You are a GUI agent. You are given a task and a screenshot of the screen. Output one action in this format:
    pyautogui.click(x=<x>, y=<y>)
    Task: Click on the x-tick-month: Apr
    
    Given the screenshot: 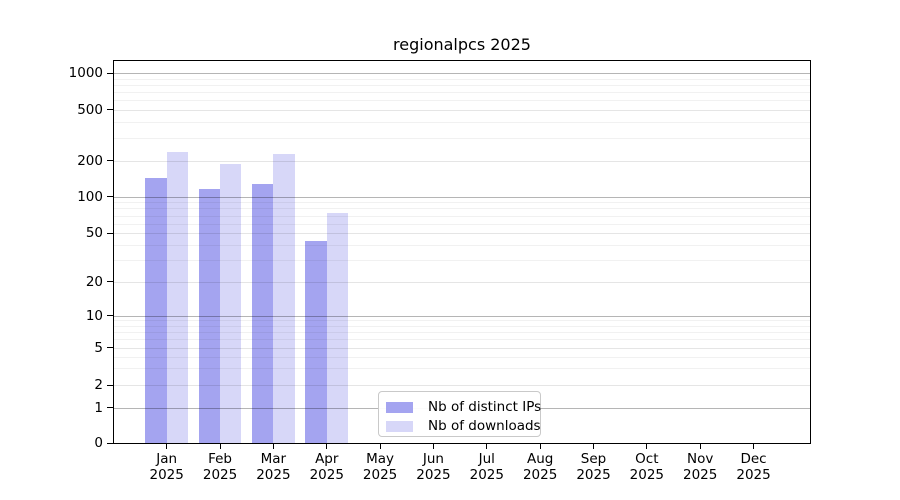 What is the action you would take?
    pyautogui.click(x=327, y=459)
    